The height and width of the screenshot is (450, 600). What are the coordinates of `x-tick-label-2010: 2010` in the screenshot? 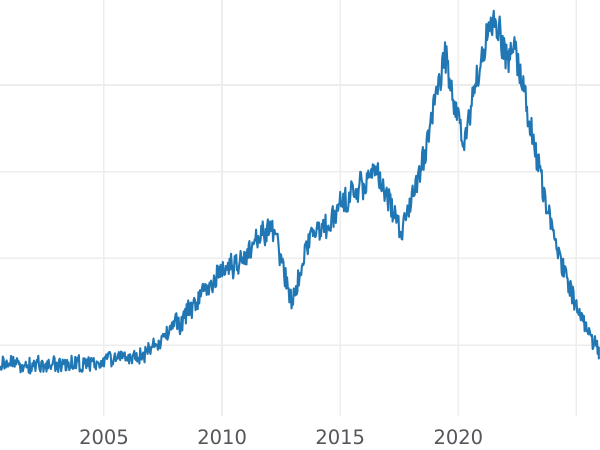 It's located at (222, 437).